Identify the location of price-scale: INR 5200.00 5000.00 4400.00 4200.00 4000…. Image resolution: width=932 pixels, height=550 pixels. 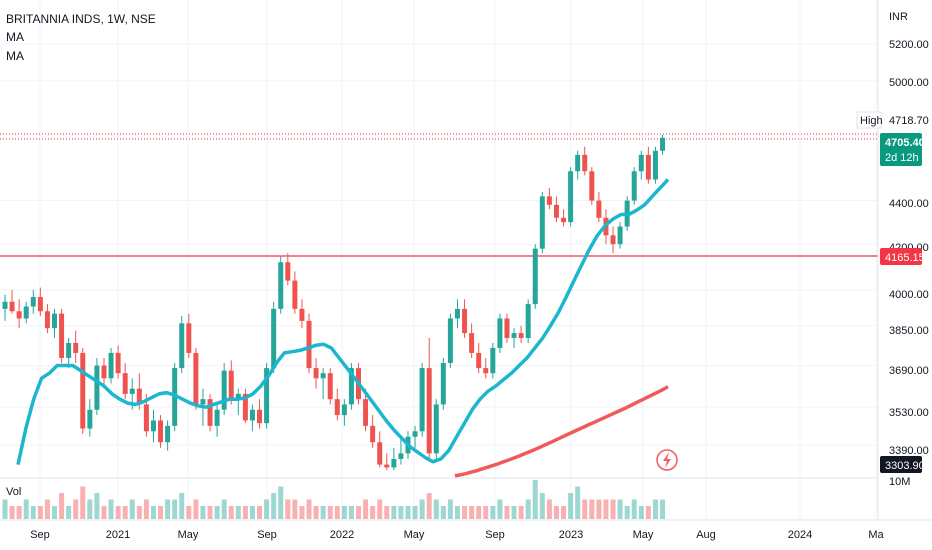
(909, 249).